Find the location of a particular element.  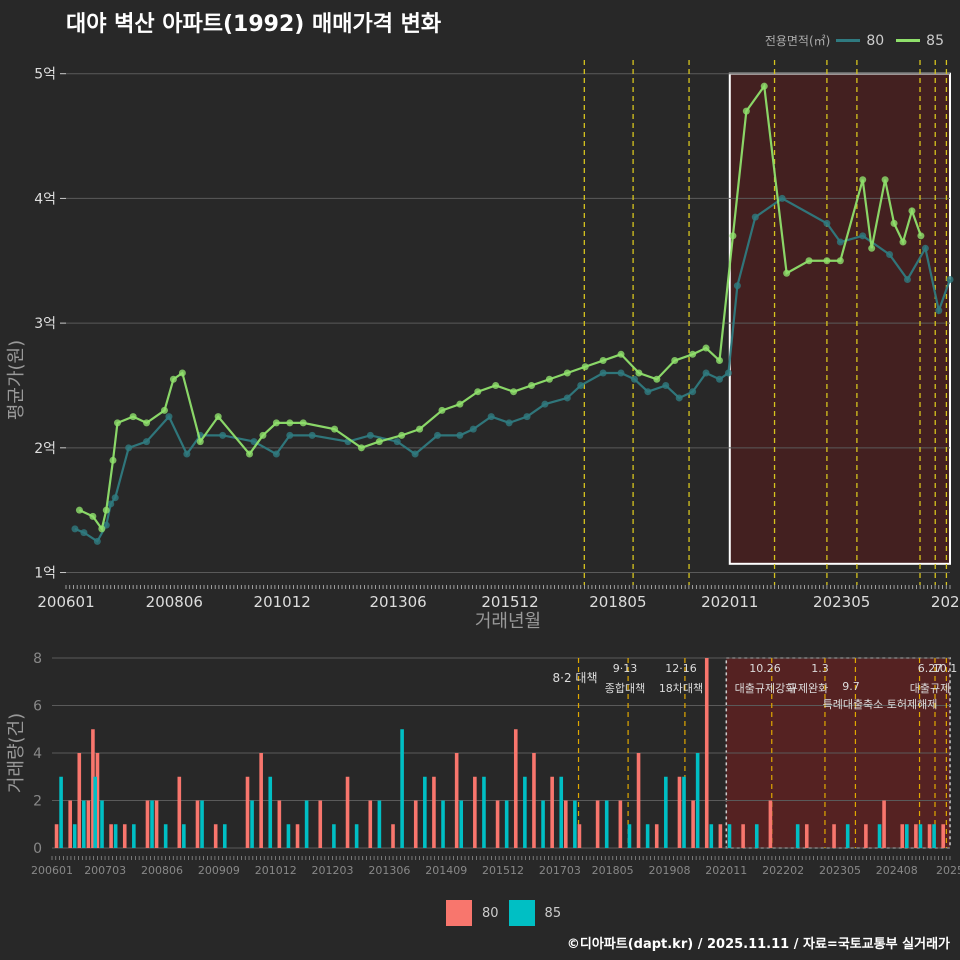

policy-annotation: 규제완화 is located at coordinates (808, 688).